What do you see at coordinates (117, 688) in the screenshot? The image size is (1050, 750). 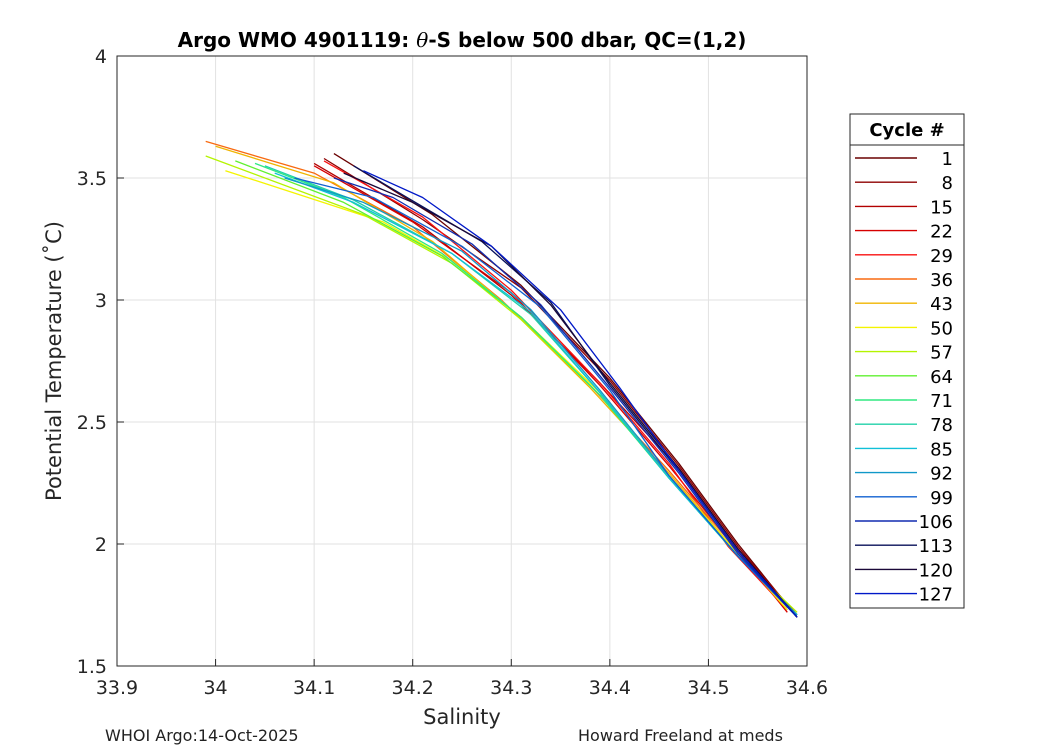 I see `x-tick-label: 33.9` at bounding box center [117, 688].